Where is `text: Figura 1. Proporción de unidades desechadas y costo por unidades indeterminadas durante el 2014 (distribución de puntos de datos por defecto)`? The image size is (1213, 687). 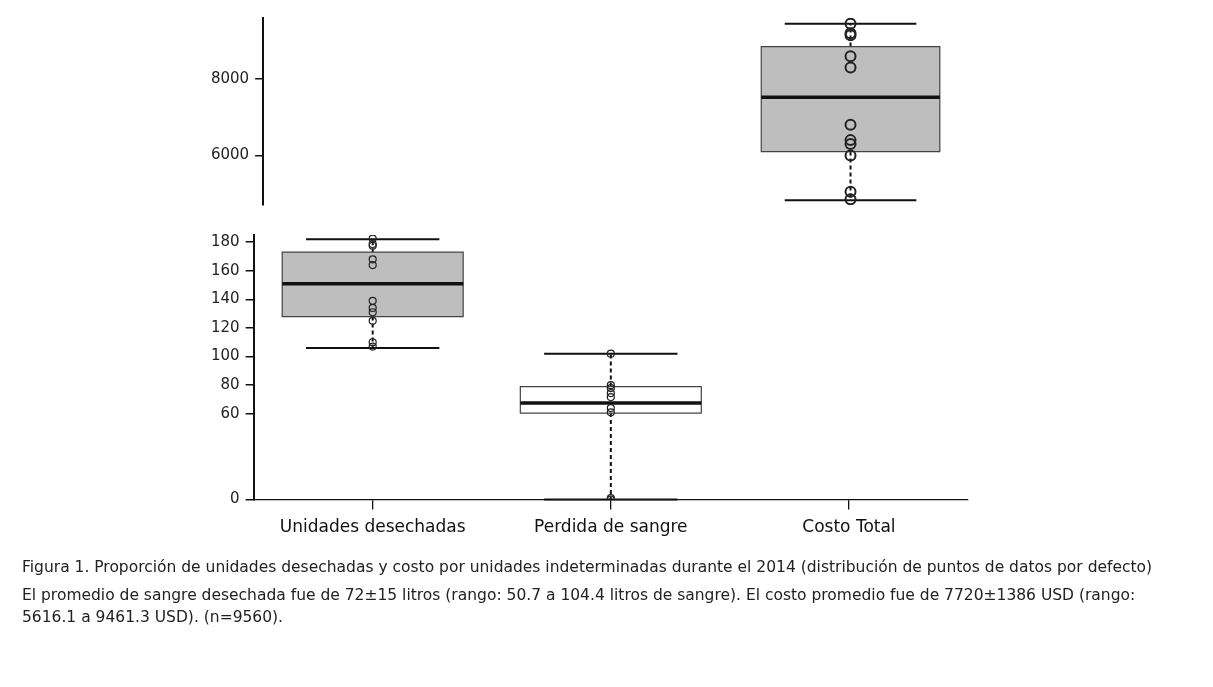 text: Figura 1. Proporción de unidades desechadas y costo por unidades indeterminadas durante el 2014 (distribución de puntos de datos por defecto) is located at coordinates (588, 567).